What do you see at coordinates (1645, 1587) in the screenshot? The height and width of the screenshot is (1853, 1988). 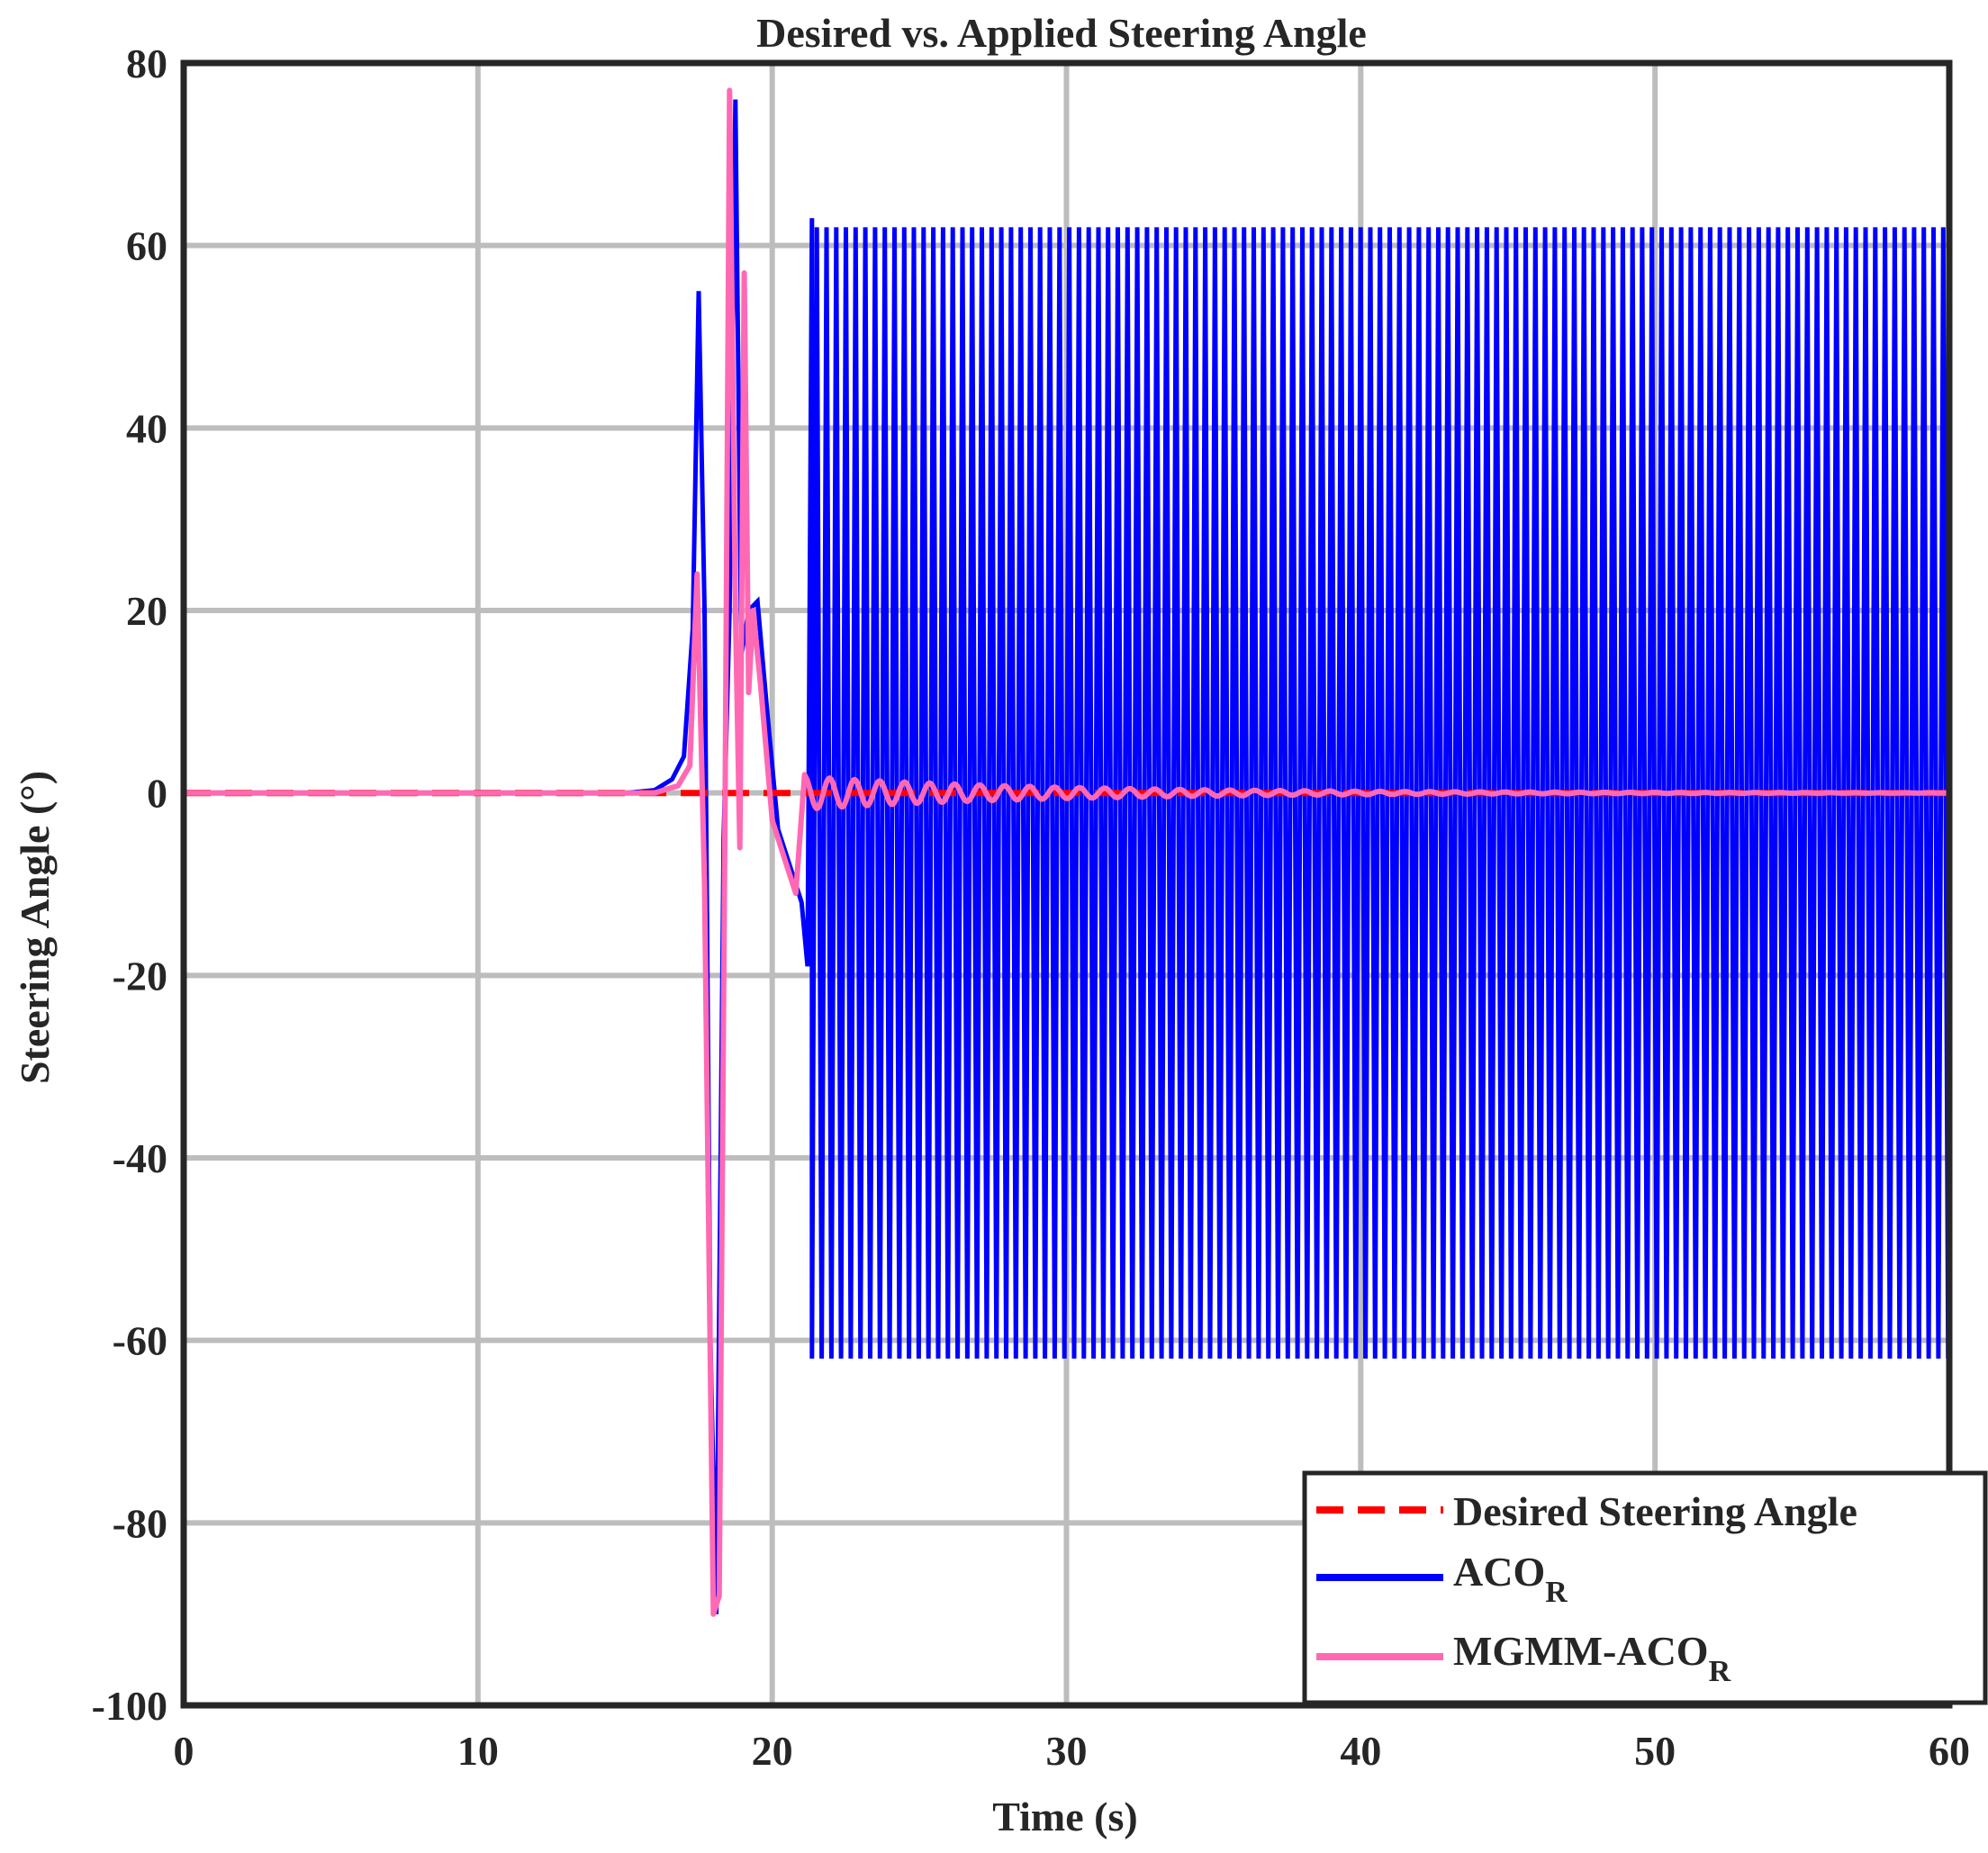 I see `legend: Desired Steering Angle ACOR MGMM-ACOR` at bounding box center [1645, 1587].